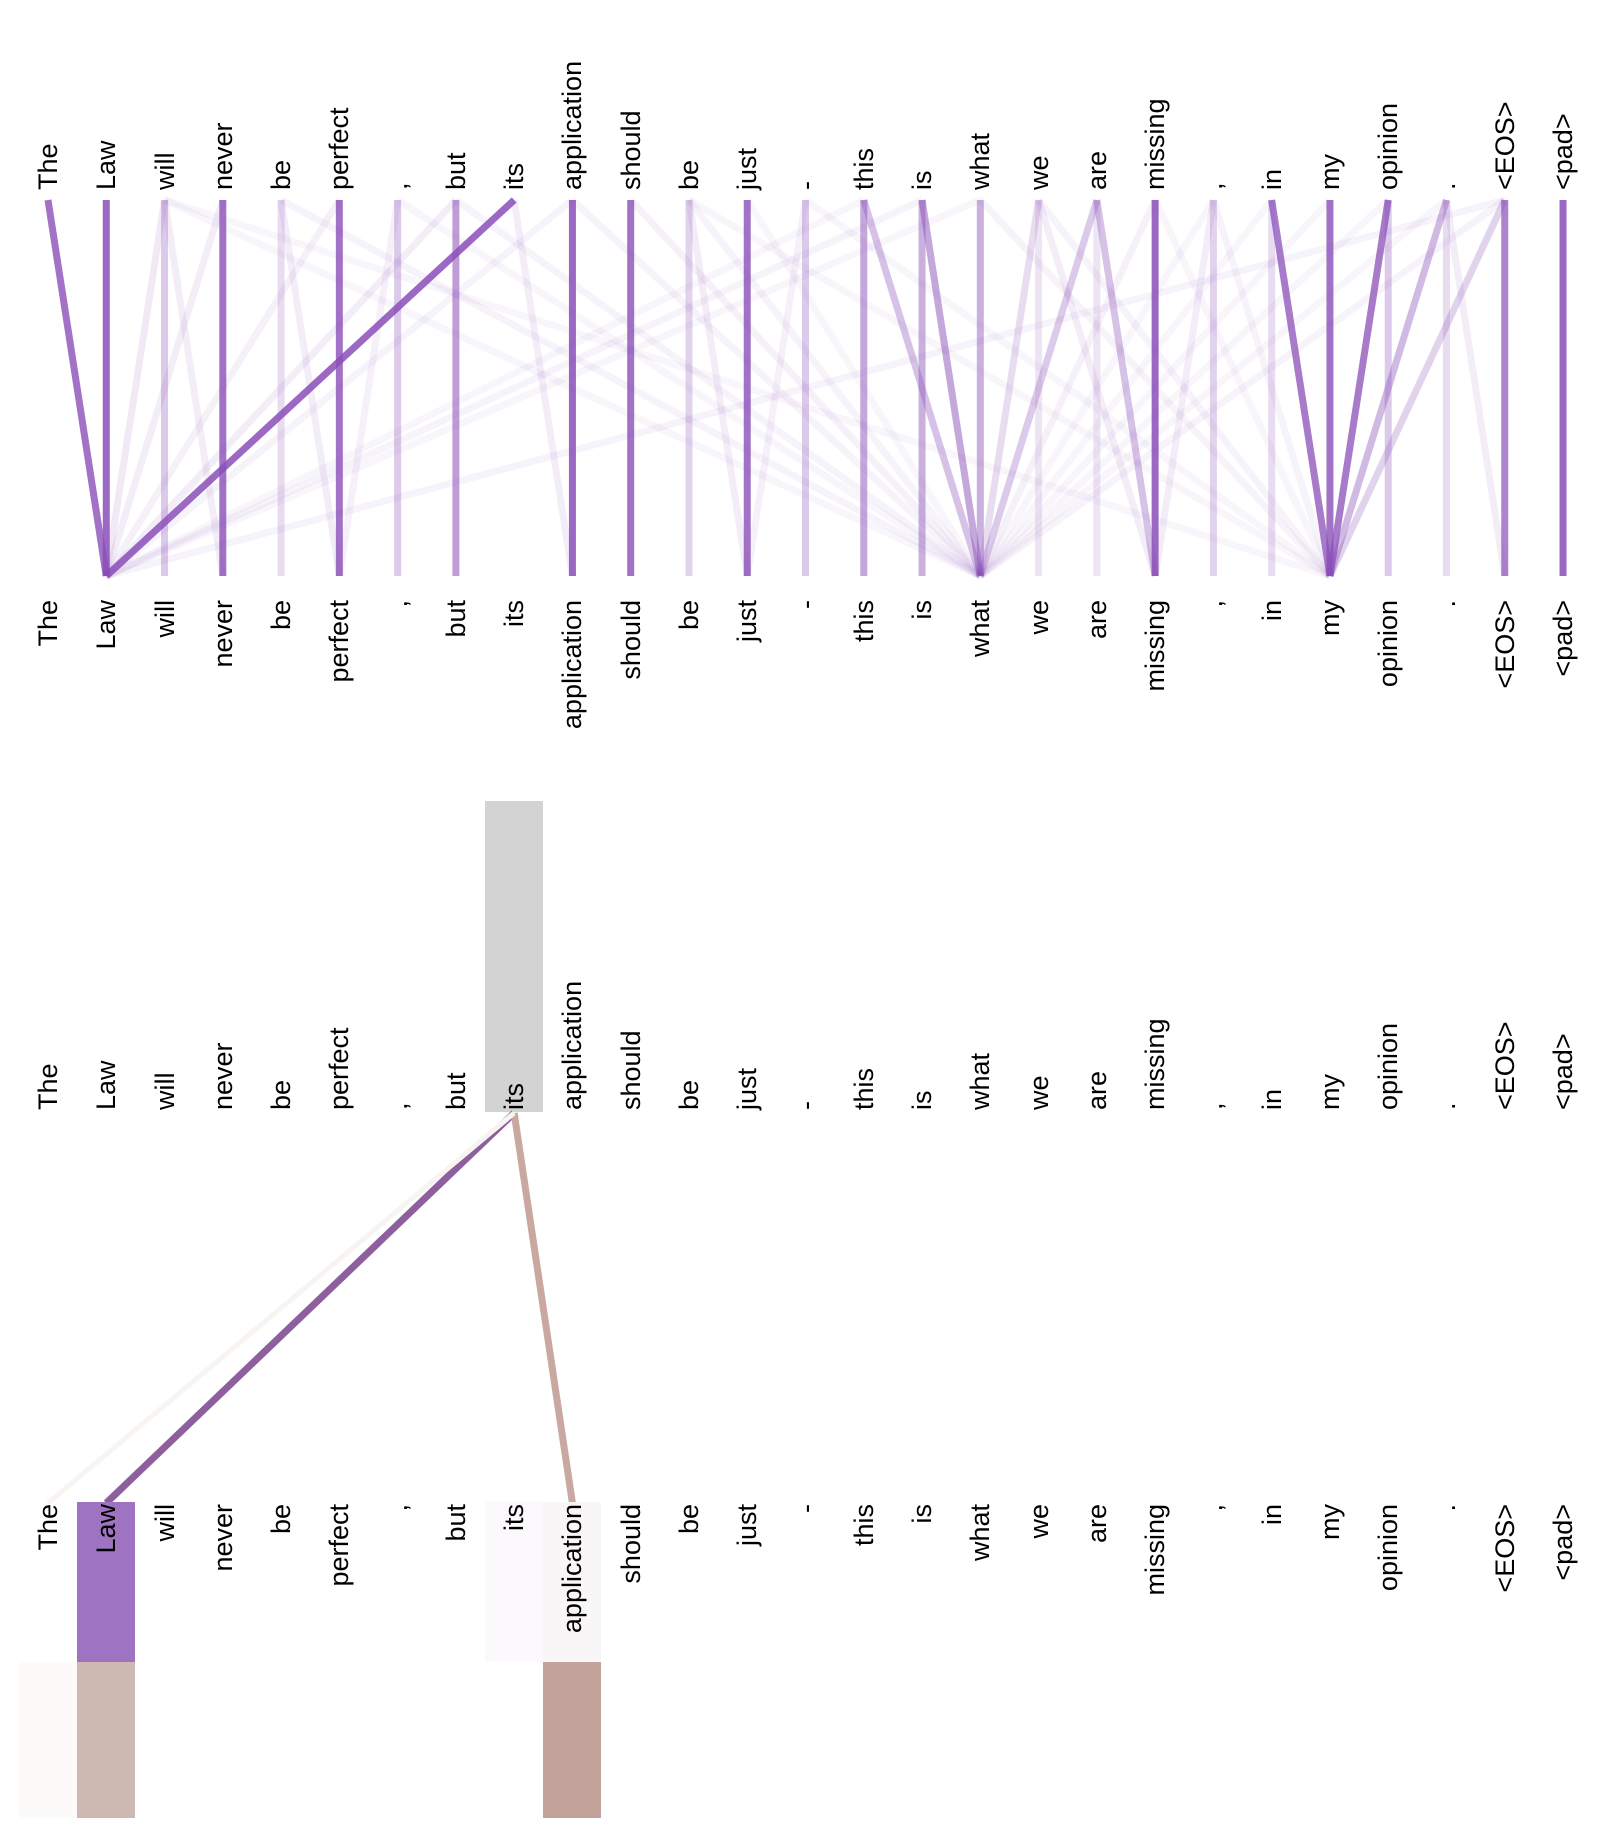 The image size is (1610, 1834). What do you see at coordinates (1038, 1521) in the screenshot?
I see `bottom-attended-token-label: we` at bounding box center [1038, 1521].